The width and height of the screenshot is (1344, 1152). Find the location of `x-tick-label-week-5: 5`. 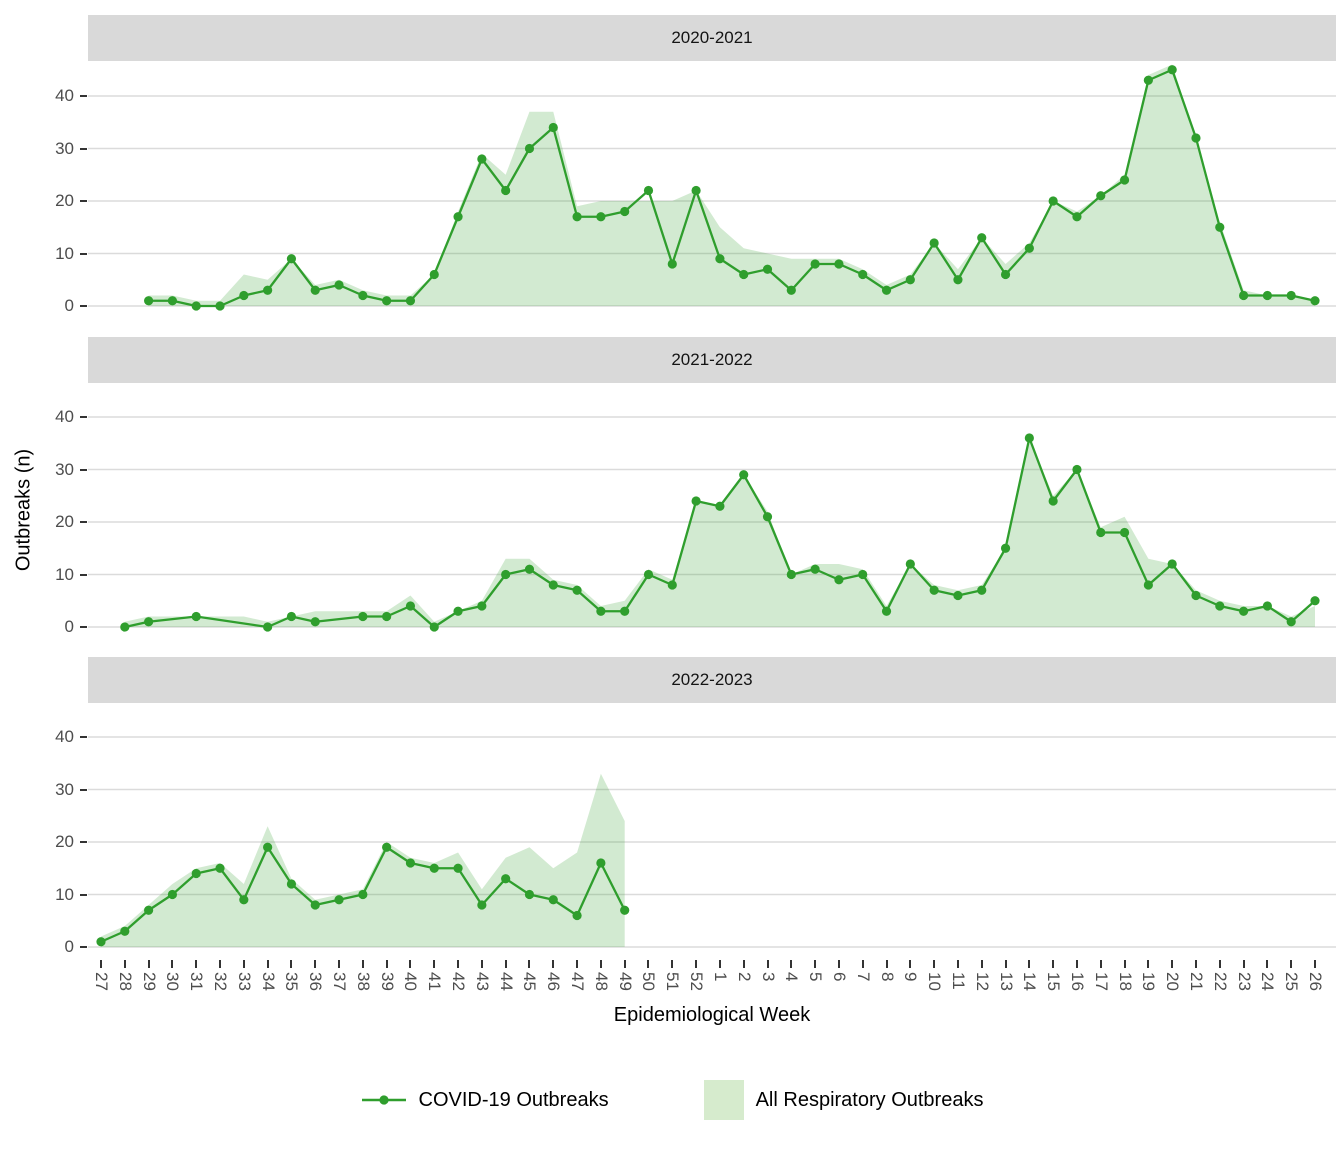

x-tick-label-week-5: 5 is located at coordinates (816, 977).